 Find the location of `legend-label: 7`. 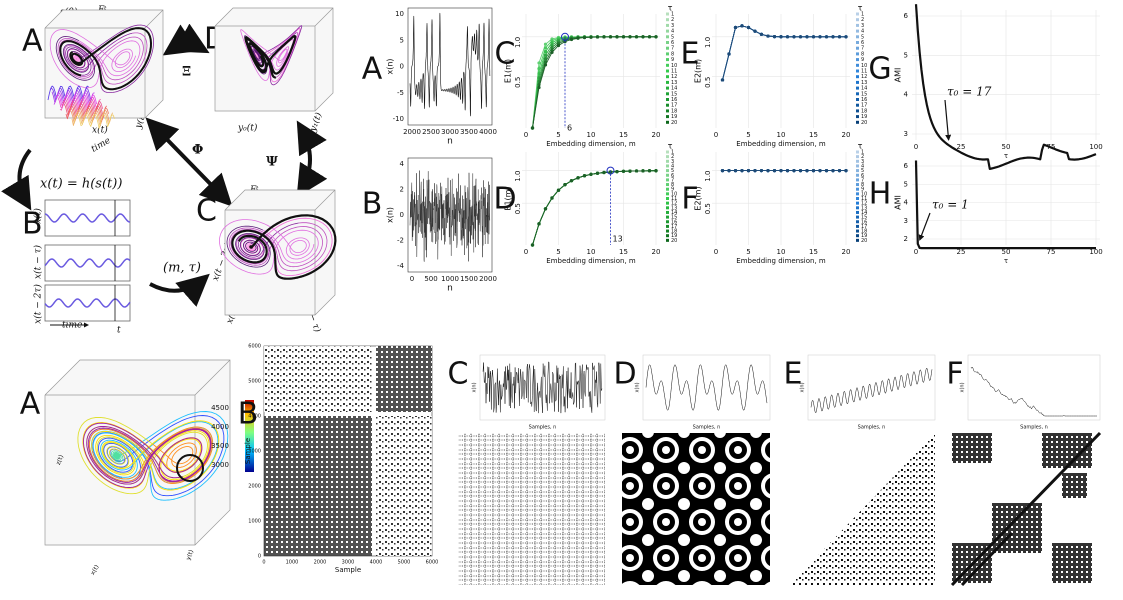

legend-label: 7 is located at coordinates (862, 49).